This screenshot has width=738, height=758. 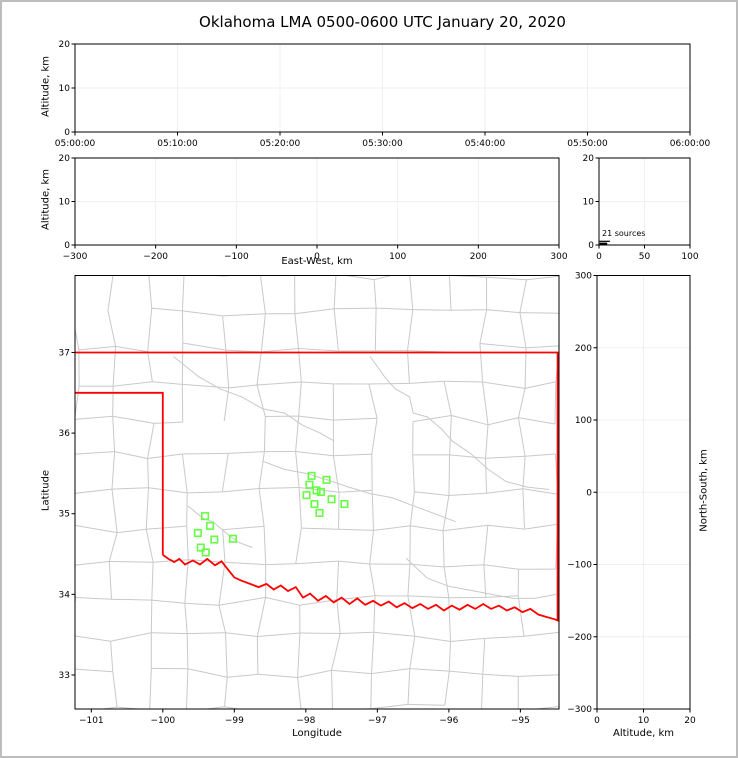 I want to click on x-tick-label: −96, so click(x=448, y=721).